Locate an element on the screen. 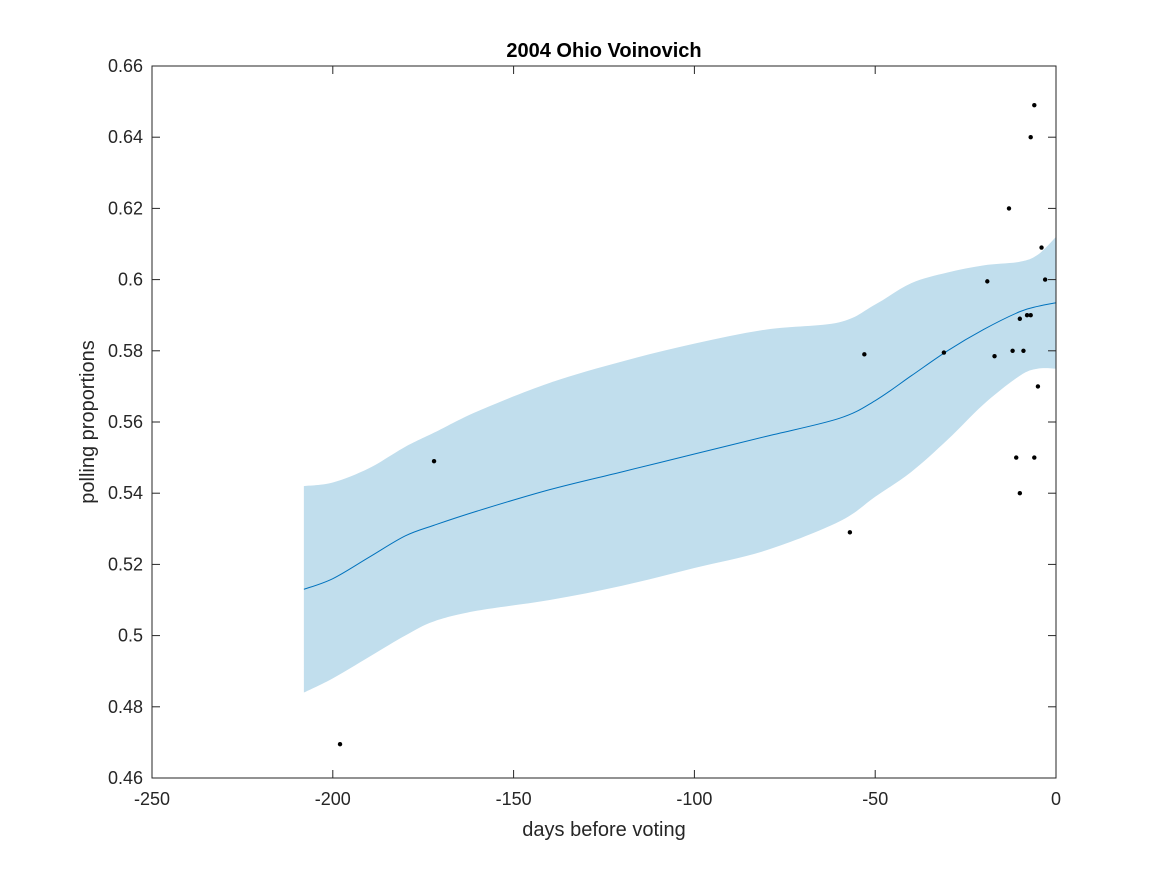 The image size is (1167, 875). y-tick-label: 0.52 is located at coordinates (125, 564).